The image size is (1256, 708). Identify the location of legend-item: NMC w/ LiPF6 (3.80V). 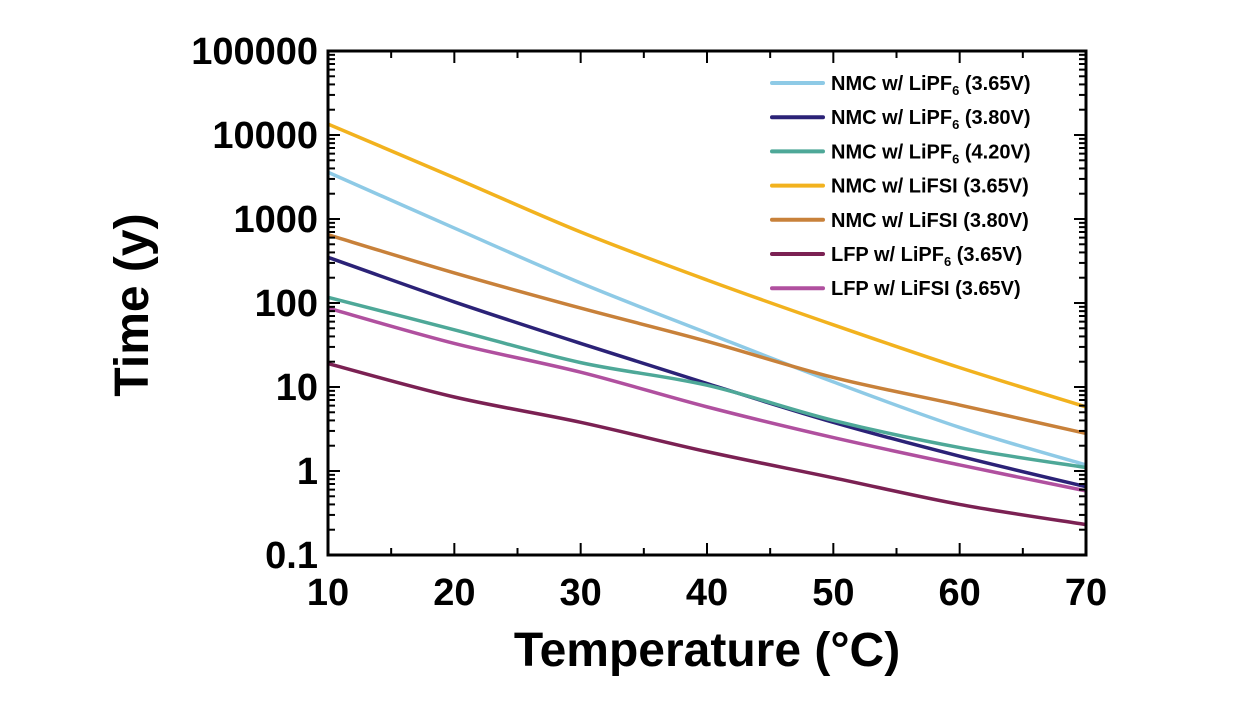
(900, 119).